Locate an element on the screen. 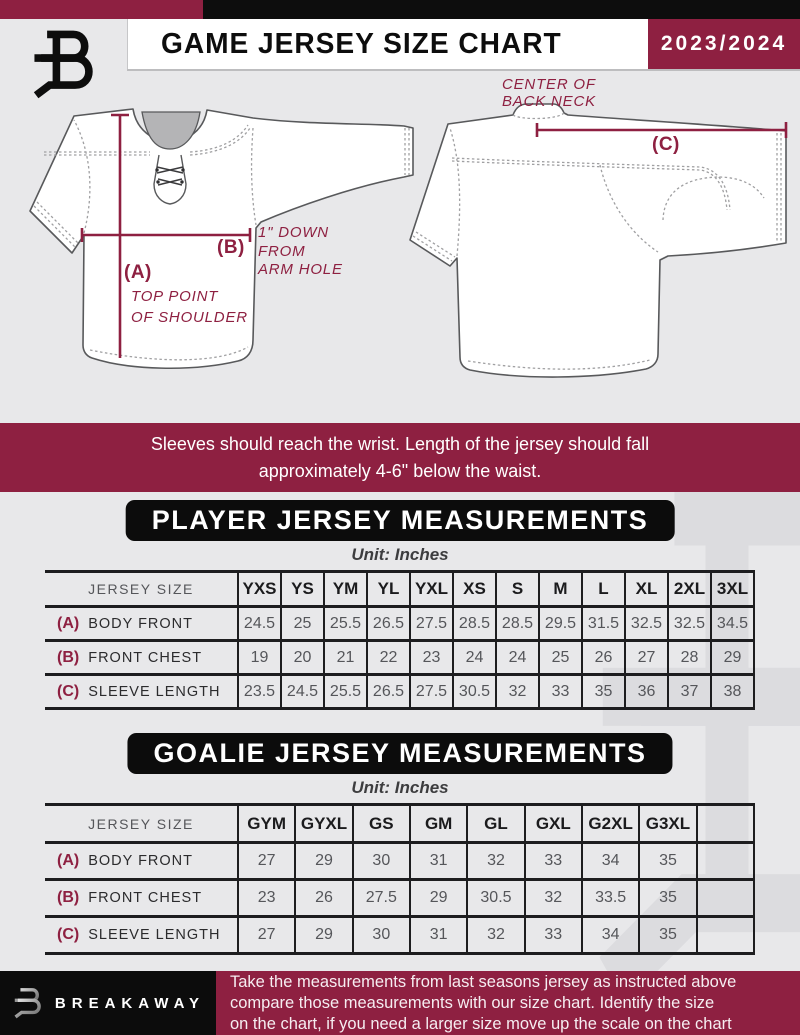 This screenshot has height=1035, width=800. measurement-value-cell: 34.5 is located at coordinates (732, 623).